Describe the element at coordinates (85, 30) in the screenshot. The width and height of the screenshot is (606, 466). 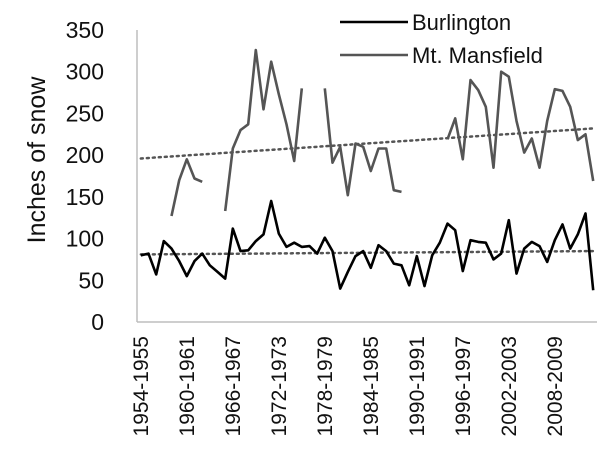
I see `y-tick-label: 350` at that location.